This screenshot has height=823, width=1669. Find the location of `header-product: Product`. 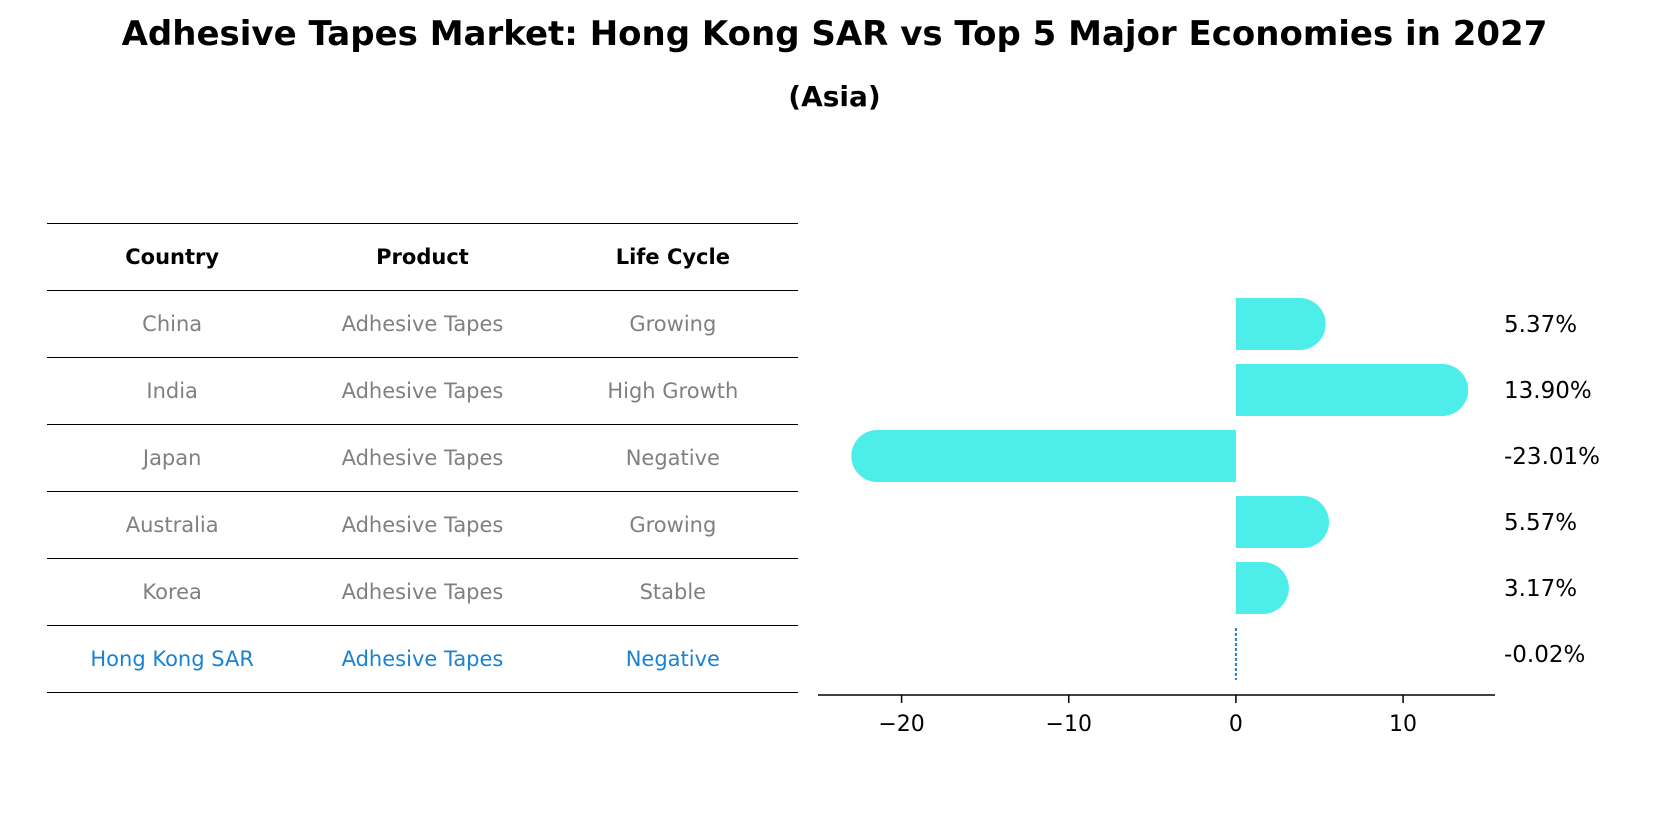

header-product: Product is located at coordinates (422, 257).